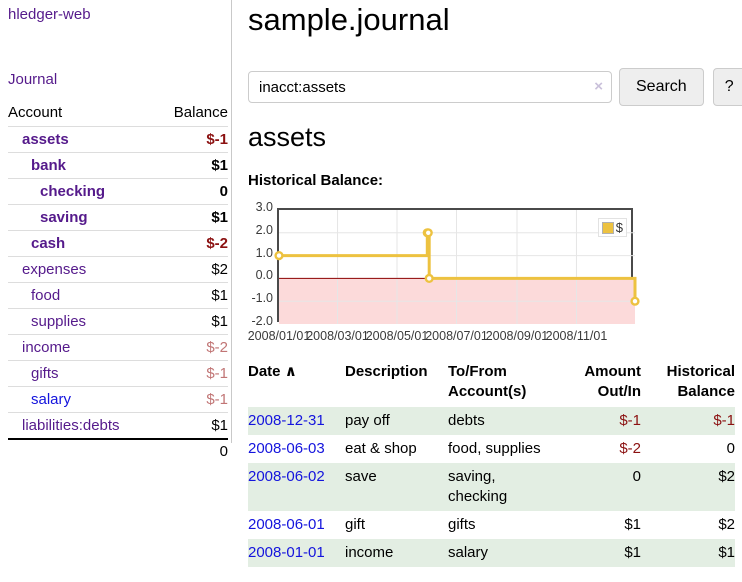 This screenshot has width=742, height=582. Describe the element at coordinates (491, 421) in the screenshot. I see `register-row: 2008-12-31 pay off debts $-1 $-1` at that location.